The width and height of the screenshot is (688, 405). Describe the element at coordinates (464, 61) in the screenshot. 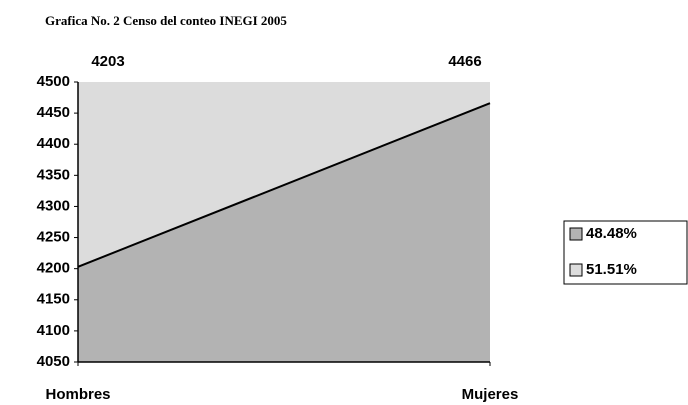

I see `data-label: 4466` at that location.